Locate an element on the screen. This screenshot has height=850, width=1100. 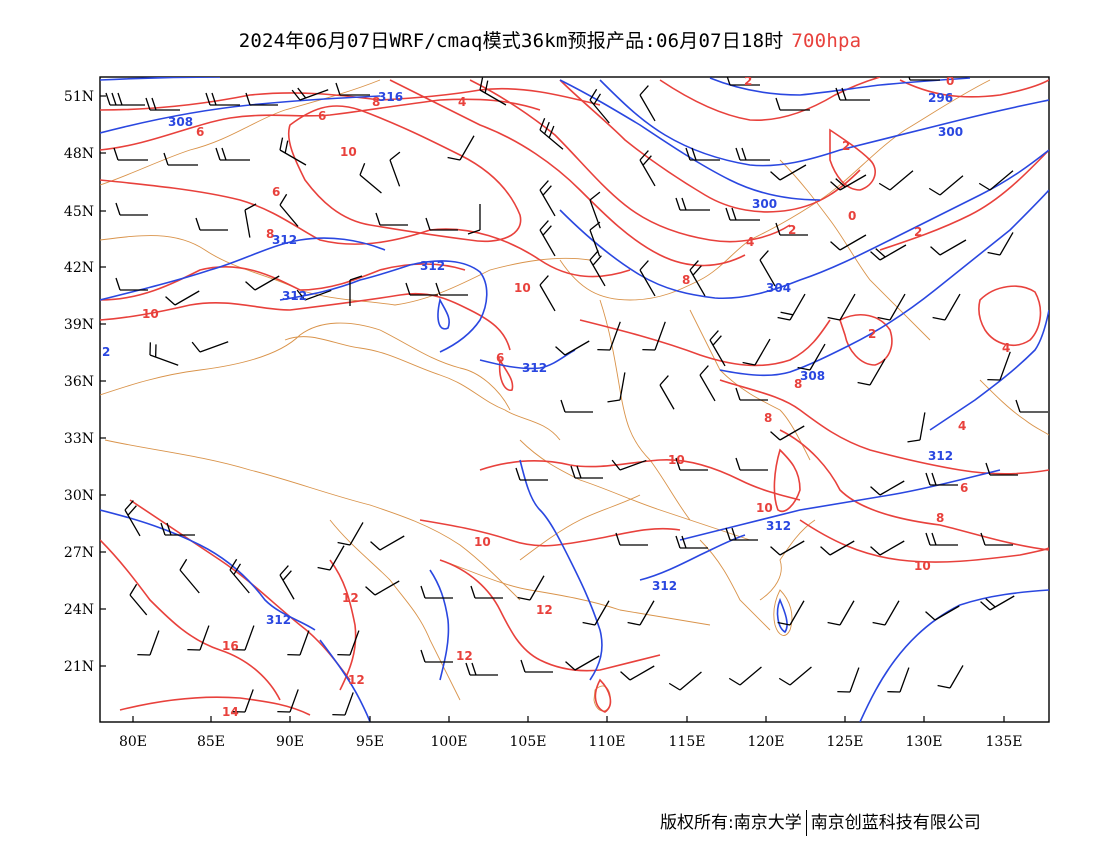
lon-label: 95E is located at coordinates (370, 742).